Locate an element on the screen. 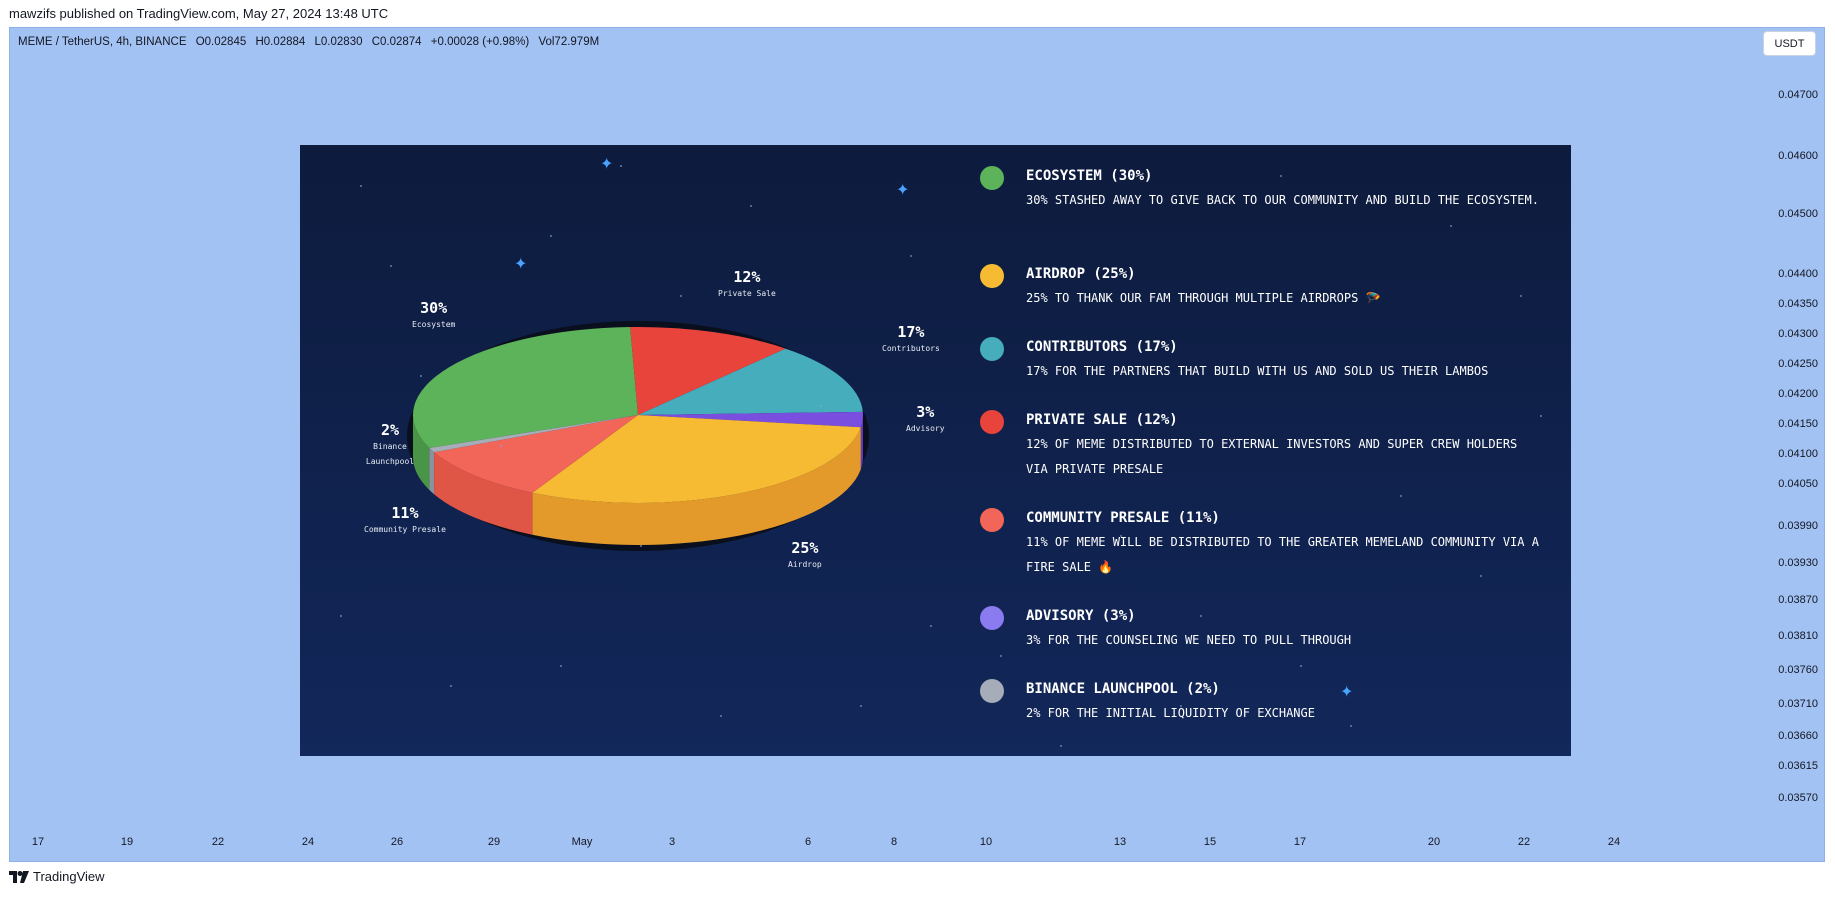 This screenshot has width=1835, height=897. time-axis-label: 8 is located at coordinates (894, 842).